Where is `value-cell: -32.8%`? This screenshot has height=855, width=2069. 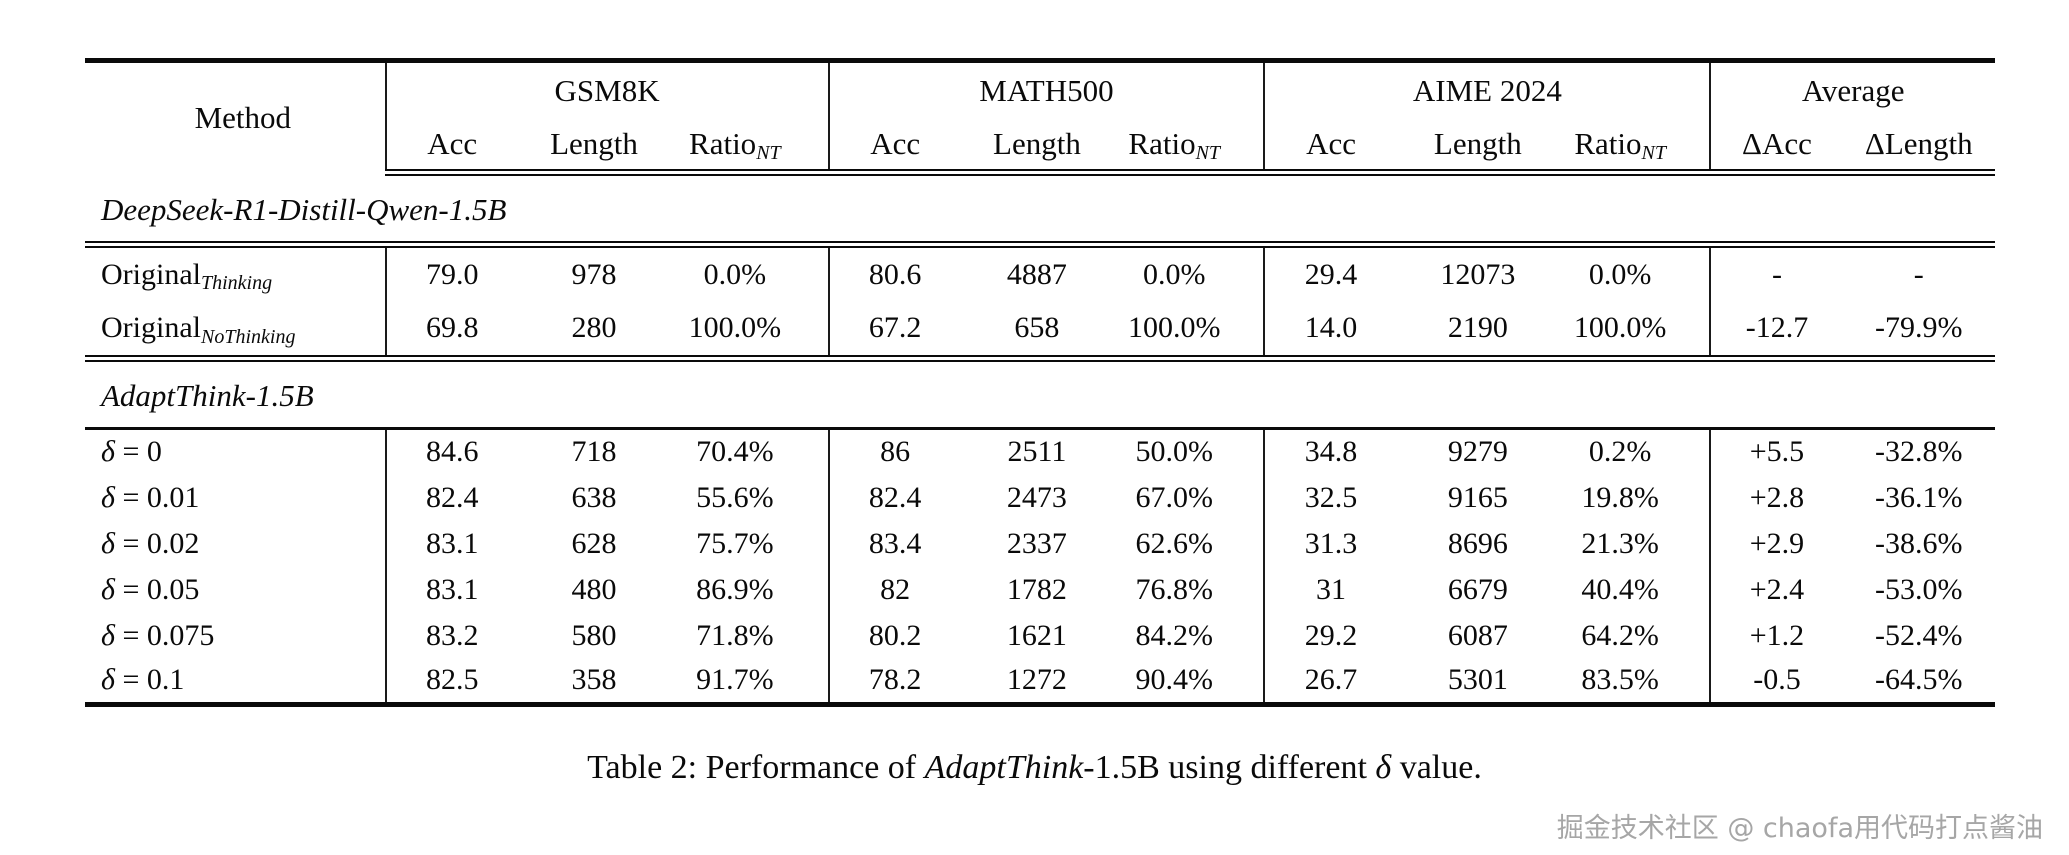
value-cell: -32.8% is located at coordinates (1919, 452).